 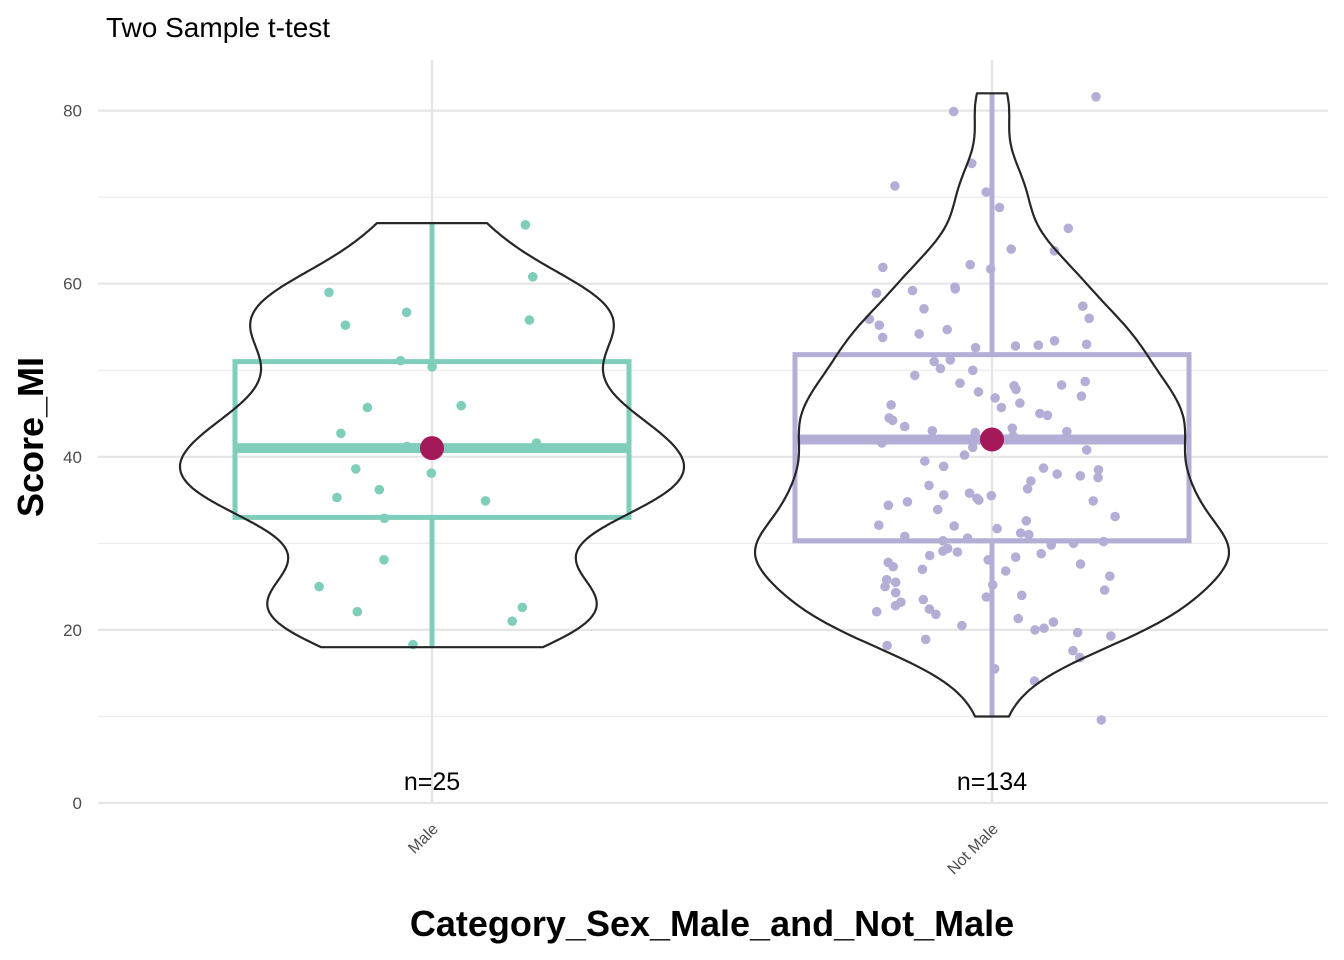 I want to click on x-tick-label: Male, so click(x=423, y=839).